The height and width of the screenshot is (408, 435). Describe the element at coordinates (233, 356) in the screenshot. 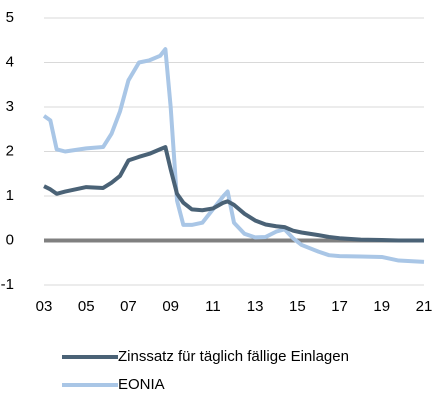

I see `legend-label: Zinssatz für täglich fällige Einlagen` at that location.